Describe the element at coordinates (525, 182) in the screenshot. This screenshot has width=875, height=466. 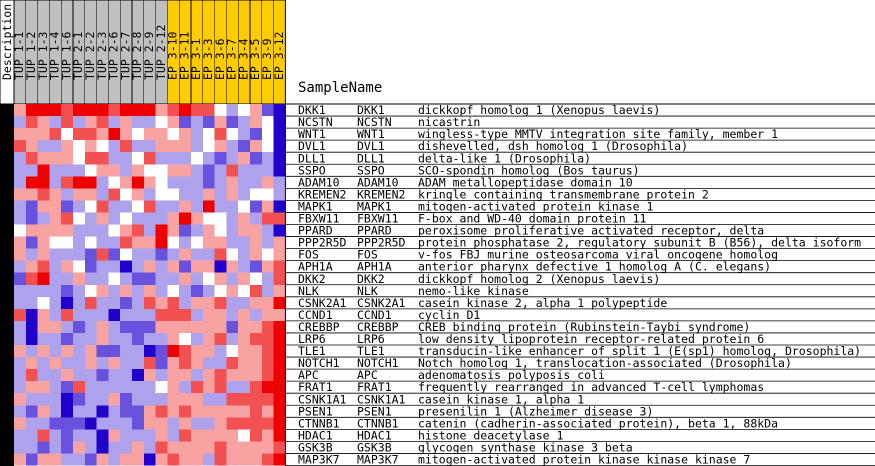
I see `row-label-description: ADAM metallopeptidase domain 10` at that location.